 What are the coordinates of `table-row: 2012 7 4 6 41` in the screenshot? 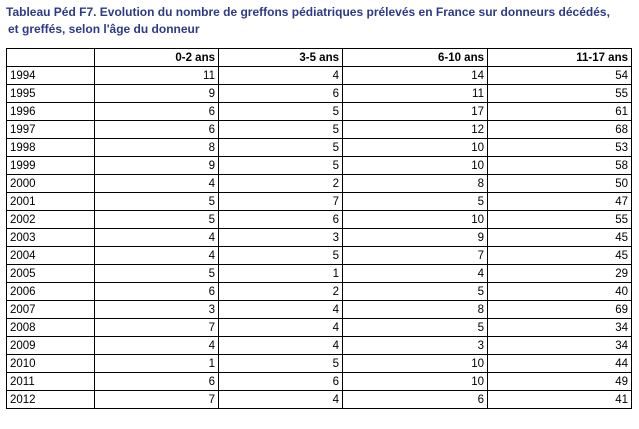 It's located at (319, 399).